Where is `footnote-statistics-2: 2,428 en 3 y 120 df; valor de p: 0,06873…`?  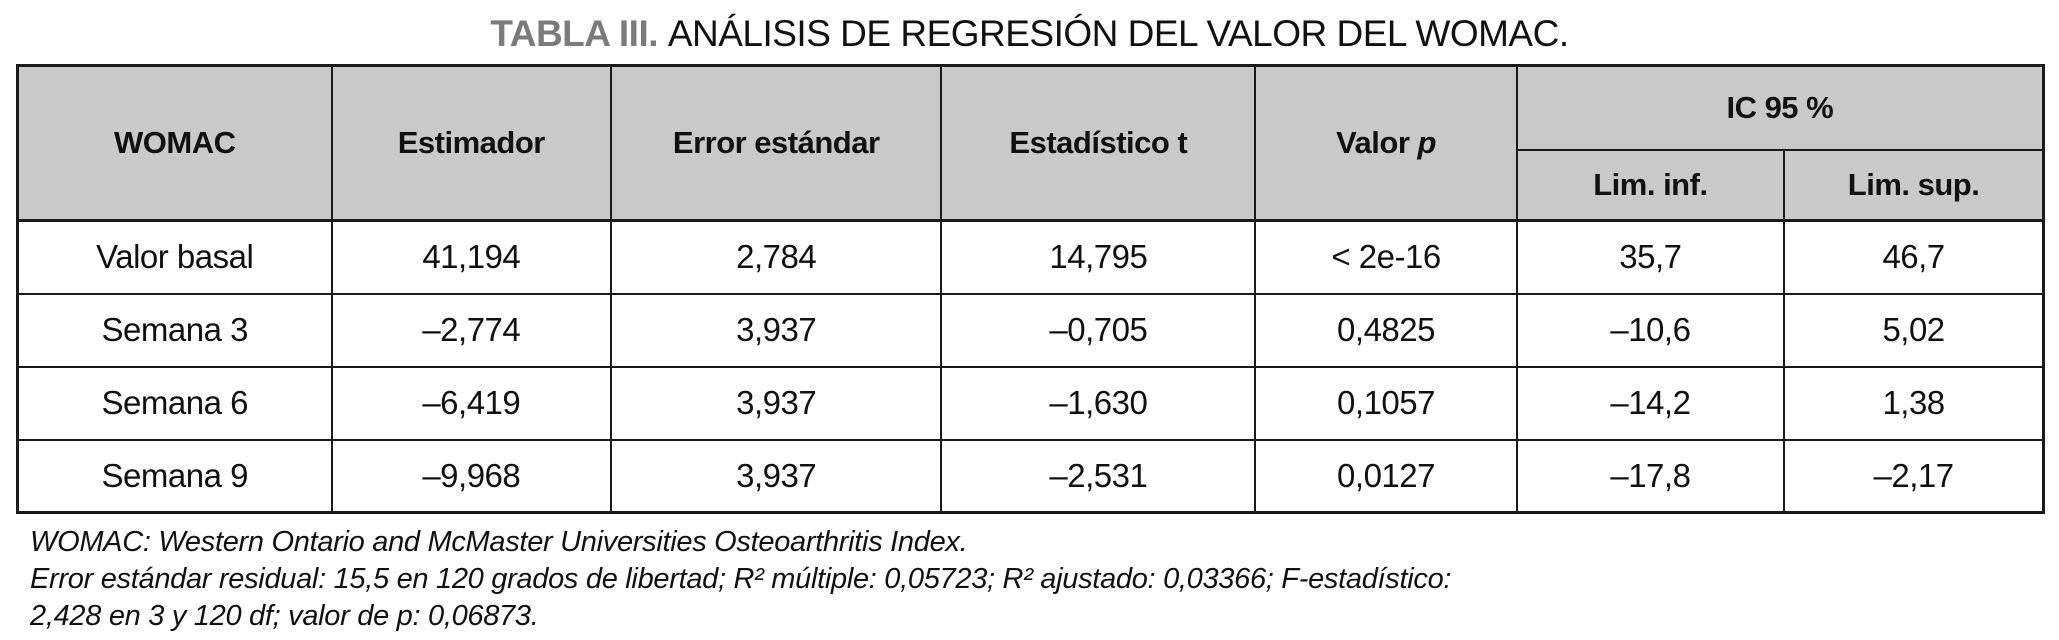
footnote-statistics-2: 2,428 en 3 y 120 df; valor de p: 0,06873… is located at coordinates (284, 616).